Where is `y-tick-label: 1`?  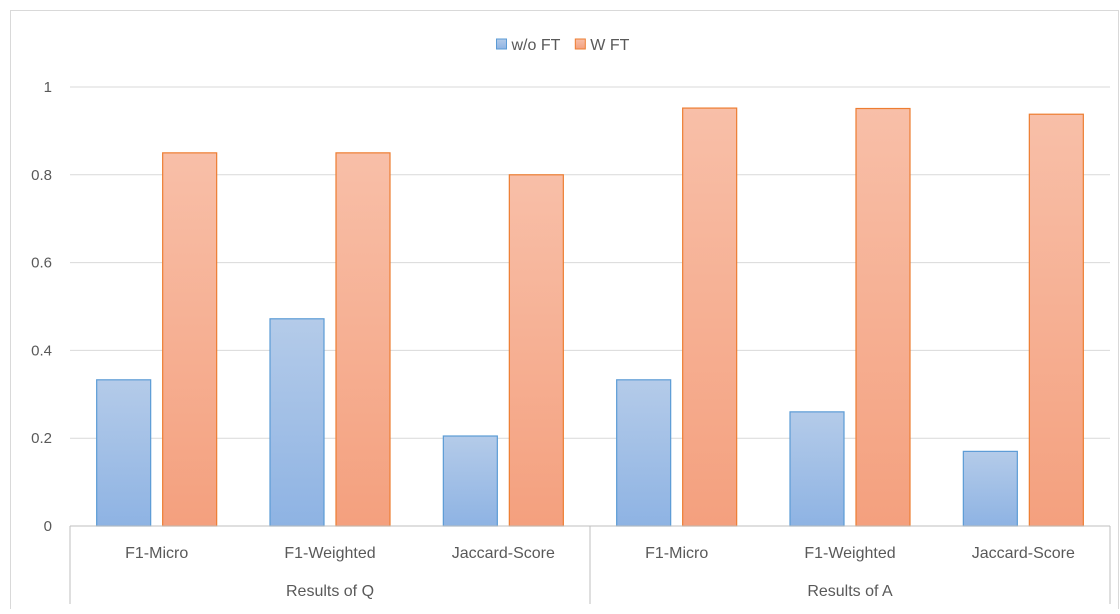
y-tick-label: 1 is located at coordinates (48, 87).